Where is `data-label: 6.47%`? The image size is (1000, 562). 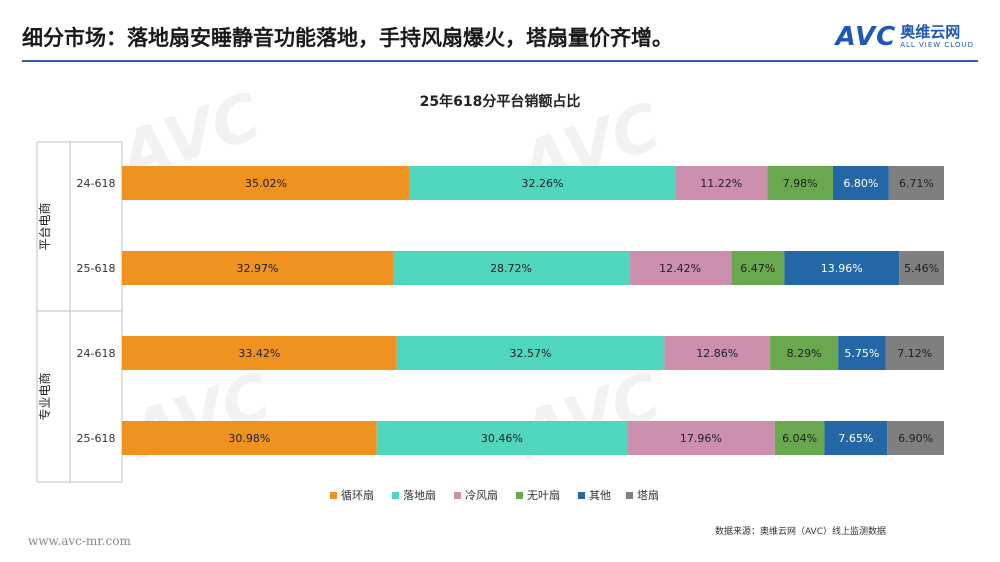
data-label: 6.47% is located at coordinates (757, 268).